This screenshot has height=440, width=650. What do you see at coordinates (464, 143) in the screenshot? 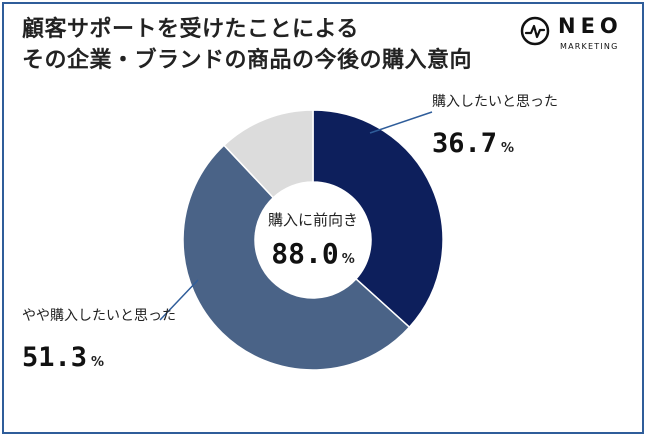
I see `slice-value-1-number: 36.7` at bounding box center [464, 143].